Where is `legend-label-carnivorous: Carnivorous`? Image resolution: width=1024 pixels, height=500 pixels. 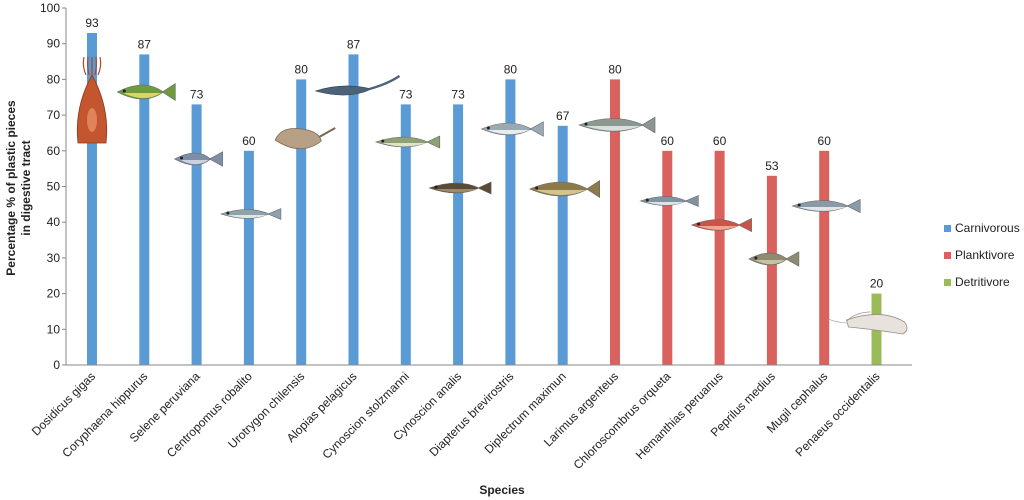
legend-label-carnivorous: Carnivorous is located at coordinates (987, 228).